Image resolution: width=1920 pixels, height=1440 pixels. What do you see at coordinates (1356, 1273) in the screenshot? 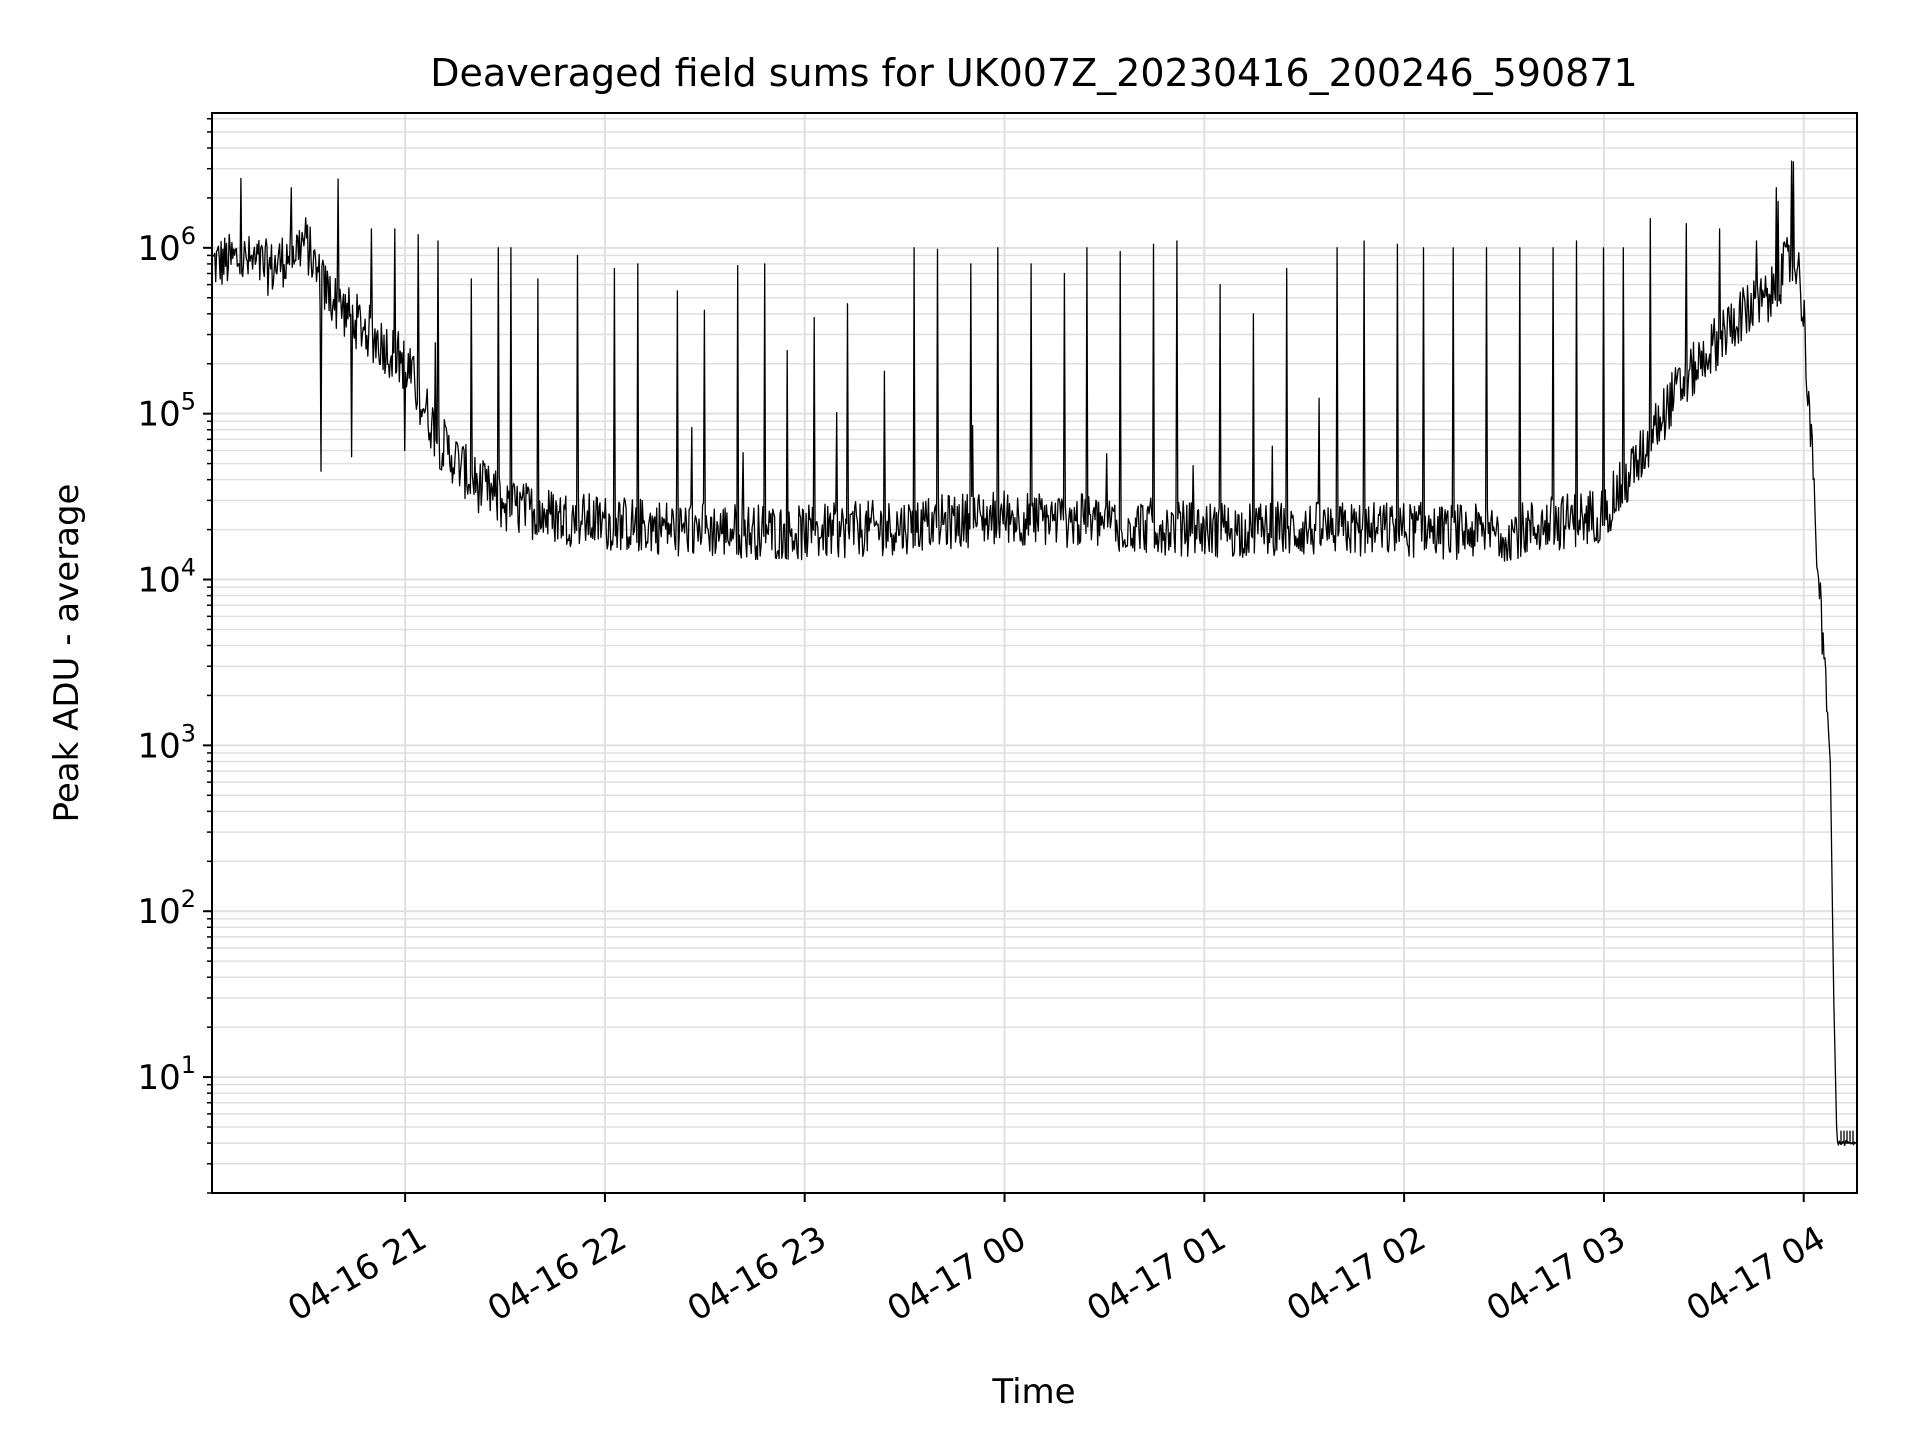
I see `x-tick-label: 04-17 02` at bounding box center [1356, 1273].